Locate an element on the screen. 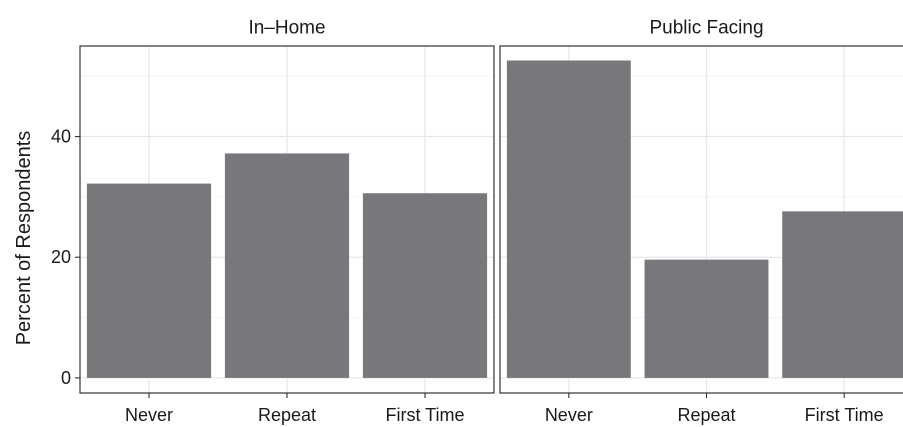 The image size is (903, 427). facet-strip-label: Public Facing is located at coordinates (706, 28).